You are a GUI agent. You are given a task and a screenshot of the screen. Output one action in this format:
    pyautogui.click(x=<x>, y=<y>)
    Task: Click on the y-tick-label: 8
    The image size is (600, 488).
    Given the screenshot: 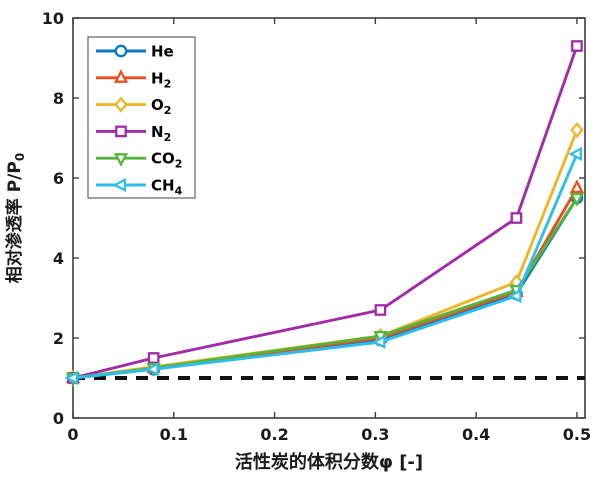 What is the action you would take?
    pyautogui.click(x=58, y=98)
    